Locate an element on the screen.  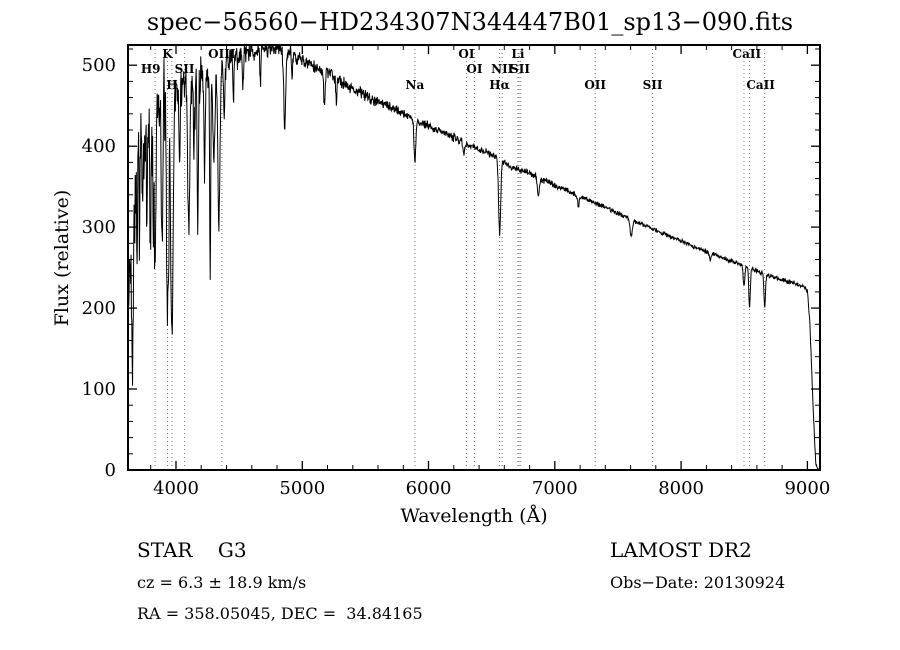
svg-text: 5000 is located at coordinates (302, 488).